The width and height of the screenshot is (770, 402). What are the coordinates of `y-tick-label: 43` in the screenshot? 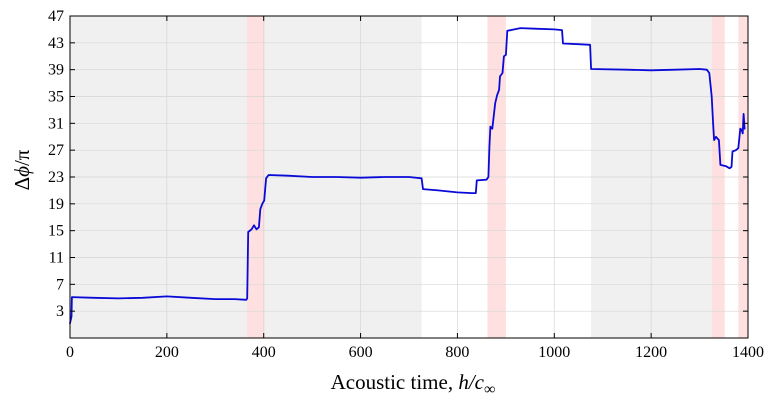 It's located at (56, 43).